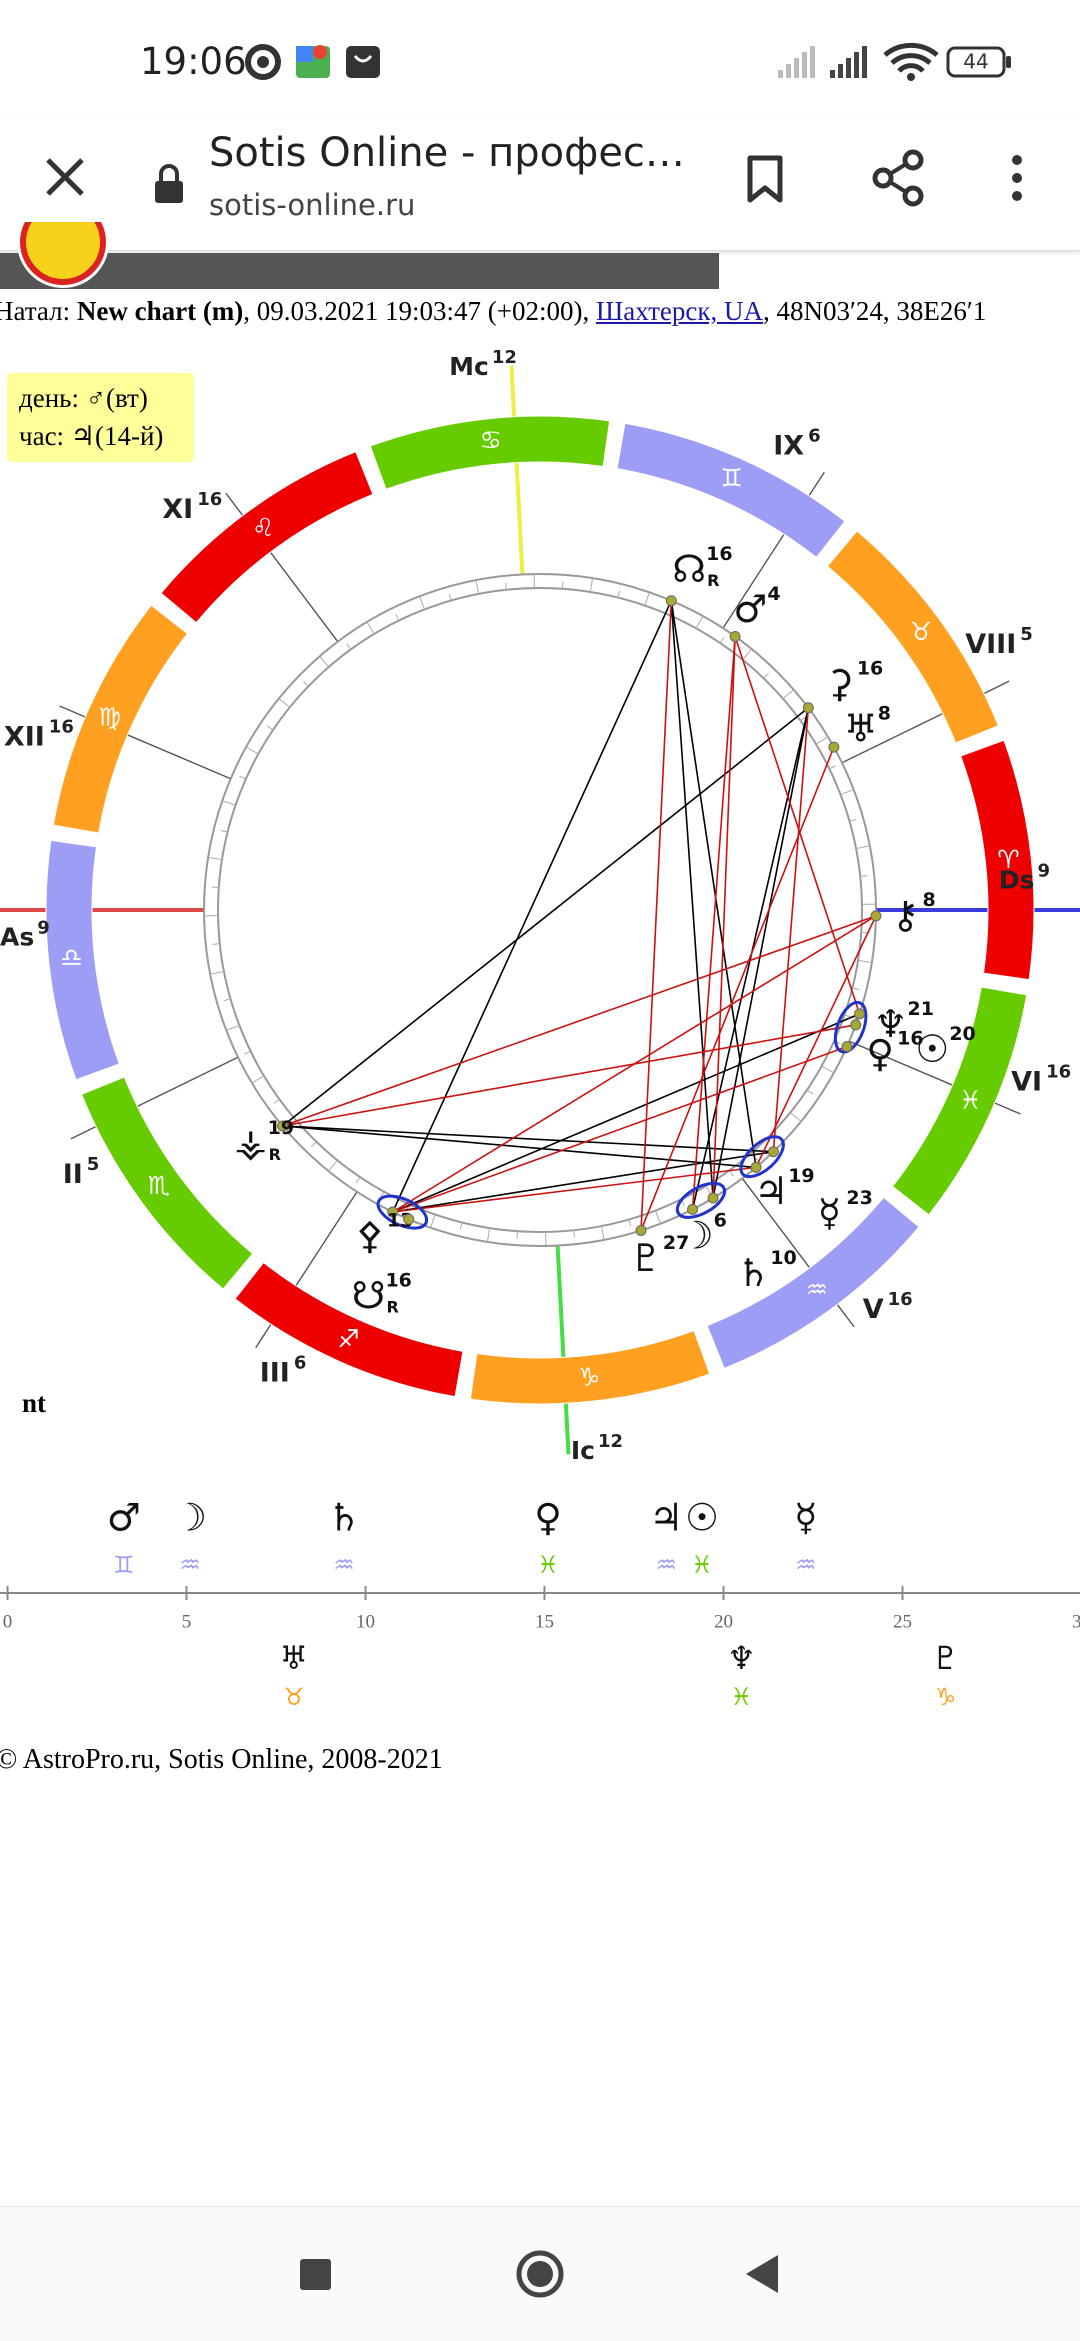 This screenshot has height=2341, width=1080. What do you see at coordinates (124, 1518) in the screenshot?
I see `timeline-planet: ♂` at bounding box center [124, 1518].